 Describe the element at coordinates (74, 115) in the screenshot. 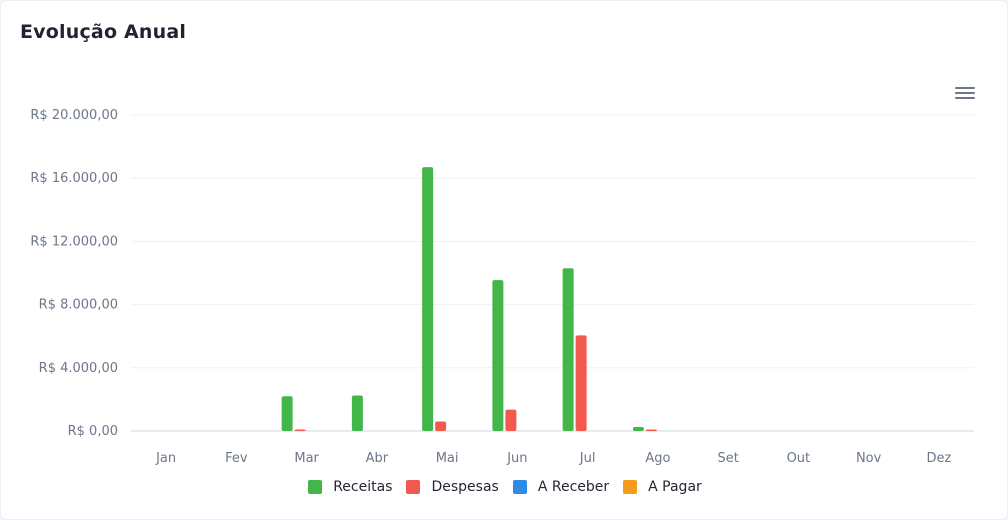

I see `y-tick-label: R$ 20.000,00` at that location.